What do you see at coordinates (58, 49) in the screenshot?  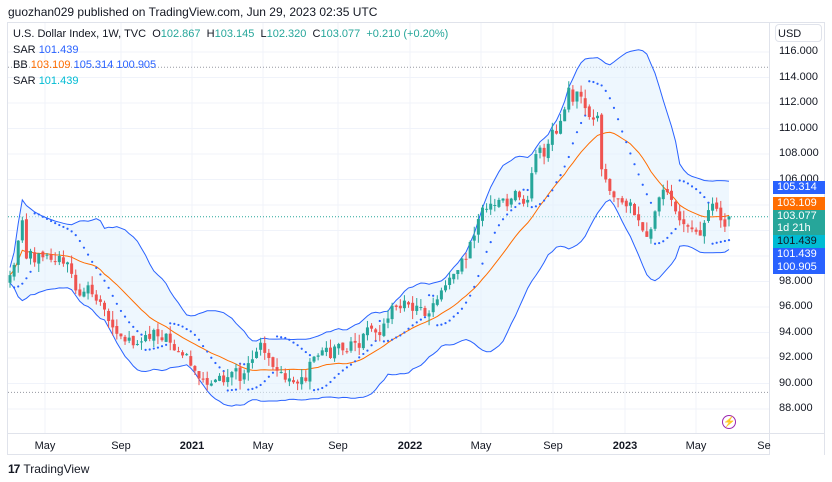 I see `sar1-value: 101.439` at bounding box center [58, 49].